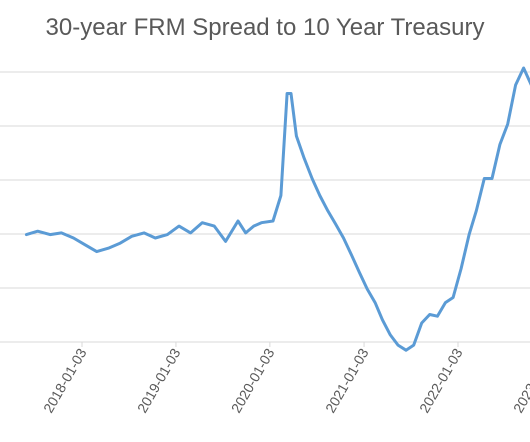  What do you see at coordinates (159, 380) in the screenshot?
I see `x-tick-label: 2019-01-03` at bounding box center [159, 380].